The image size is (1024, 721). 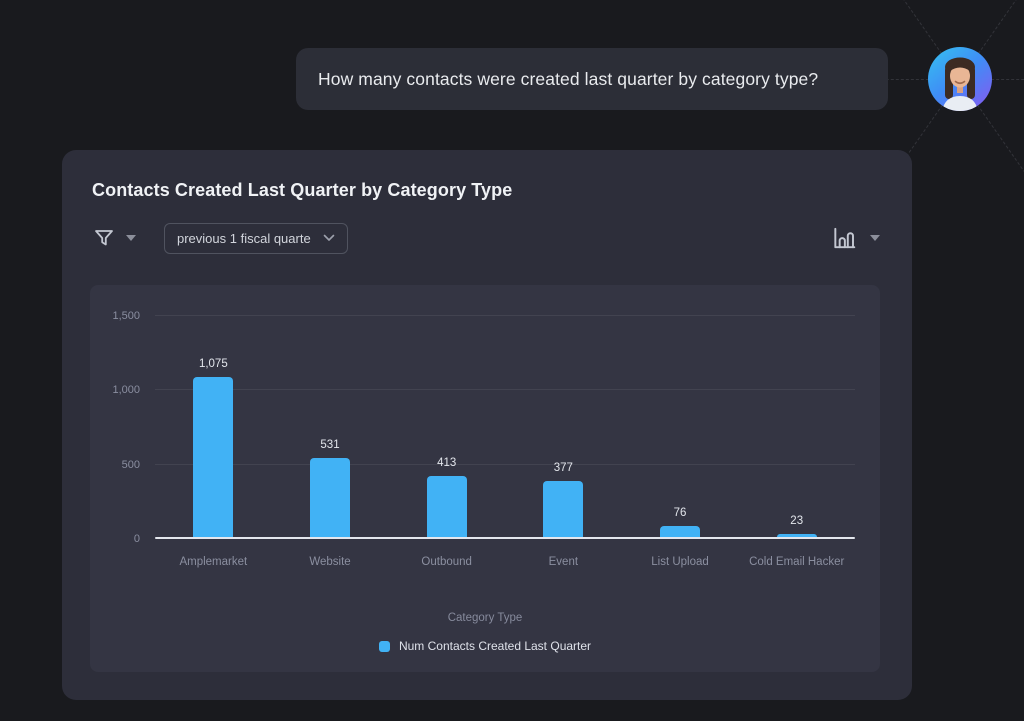 What do you see at coordinates (485, 618) in the screenshot?
I see `x-axis-title: Category Type` at bounding box center [485, 618].